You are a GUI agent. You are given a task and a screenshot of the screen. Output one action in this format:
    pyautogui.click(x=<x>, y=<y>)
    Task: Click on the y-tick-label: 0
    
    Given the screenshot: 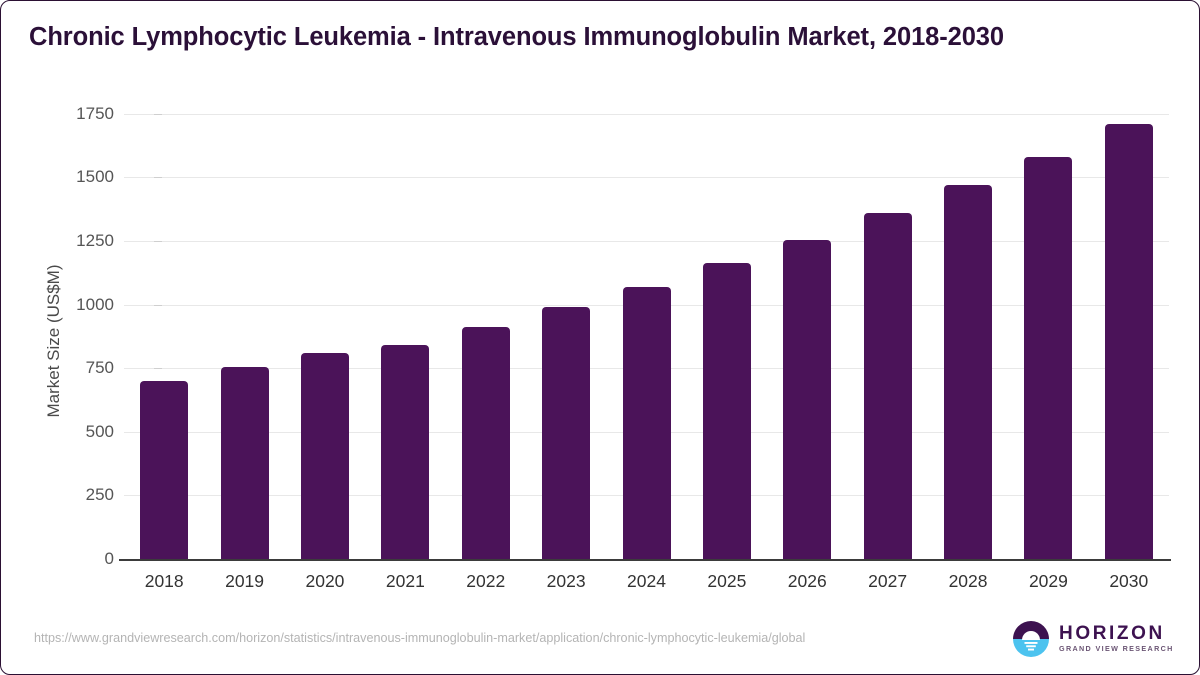 What is the action you would take?
    pyautogui.click(x=109, y=558)
    